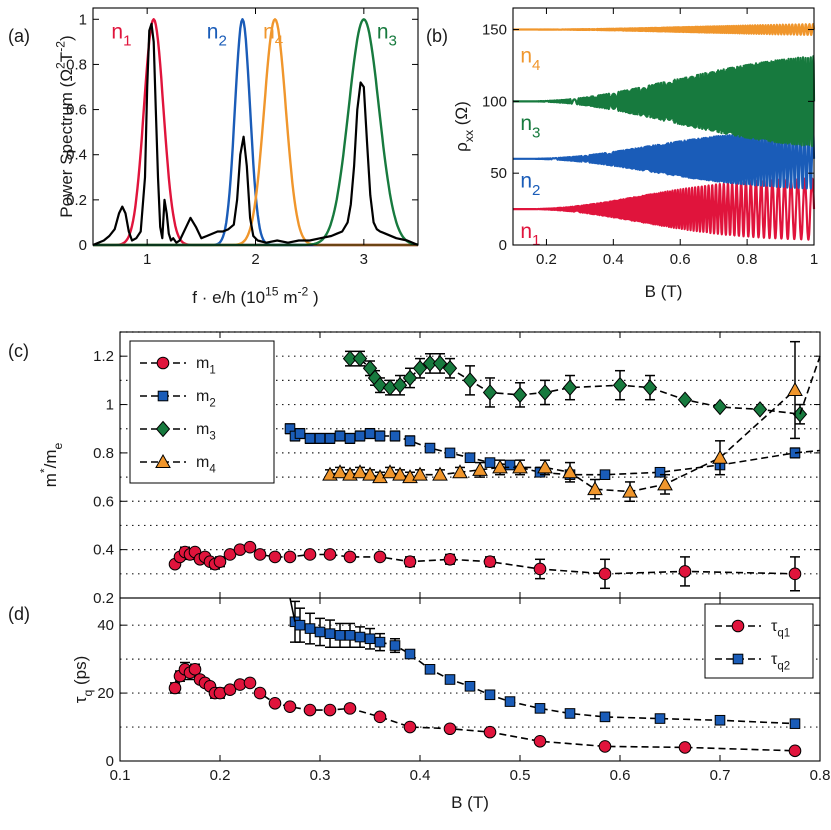 Image resolution: width=831 pixels, height=830 pixels. Describe the element at coordinates (437, 36) in the screenshot. I see `panel-label-b: (b)` at that location.